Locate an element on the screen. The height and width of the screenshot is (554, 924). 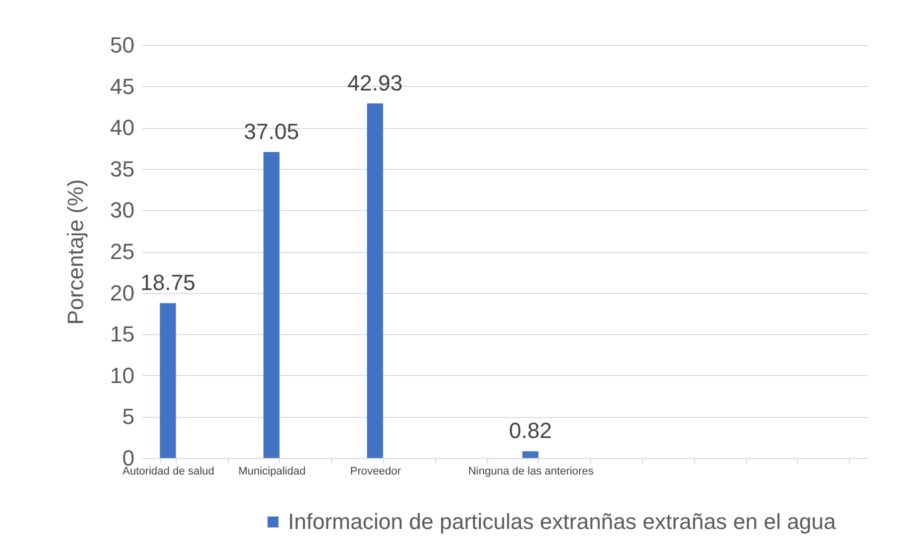
y-axis-title: Porcentaje (%) is located at coordinates (75, 252).